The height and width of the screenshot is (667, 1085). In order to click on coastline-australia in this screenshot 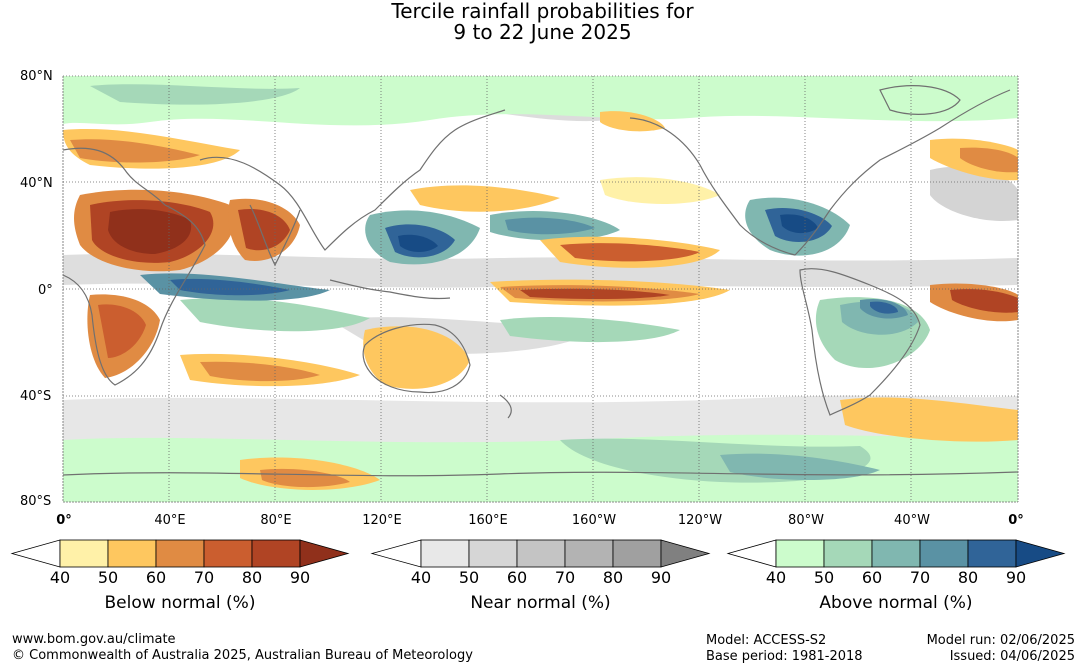, I will do `click(416, 358)`.